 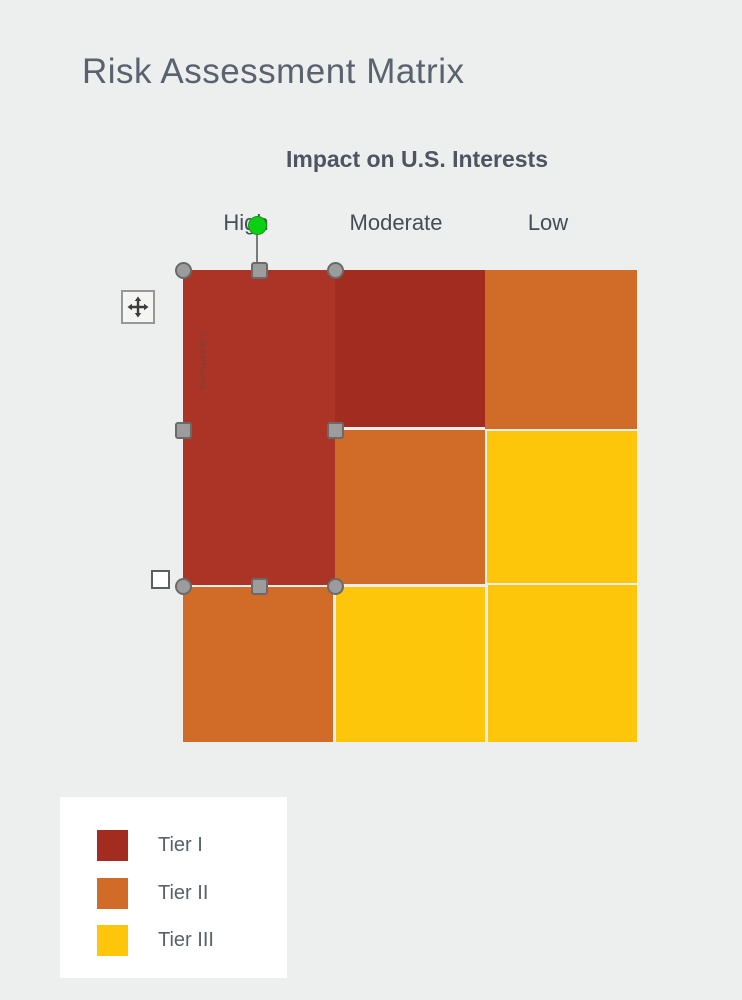 I want to click on move-cursor-icon, so click(x=138, y=307).